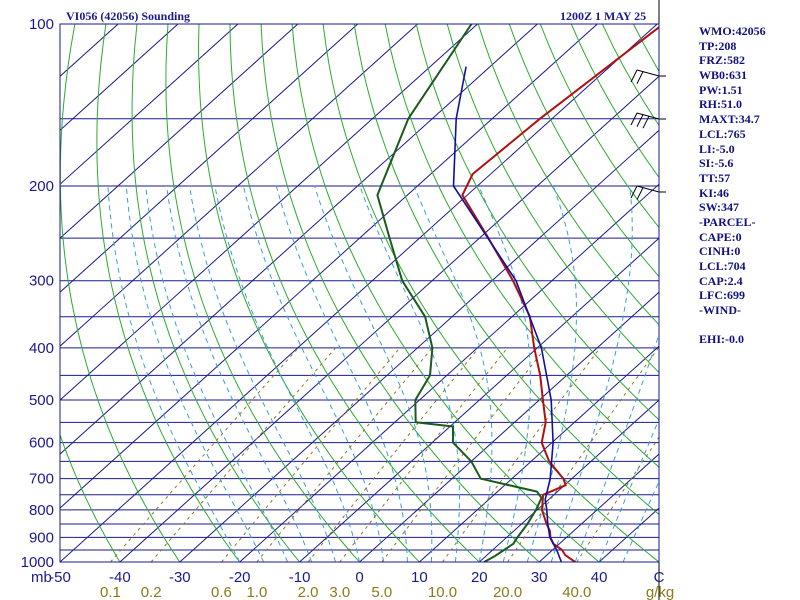 This screenshot has height=600, width=800. Describe the element at coordinates (714, 192) in the screenshot. I see `stat-line: KI:46` at that location.